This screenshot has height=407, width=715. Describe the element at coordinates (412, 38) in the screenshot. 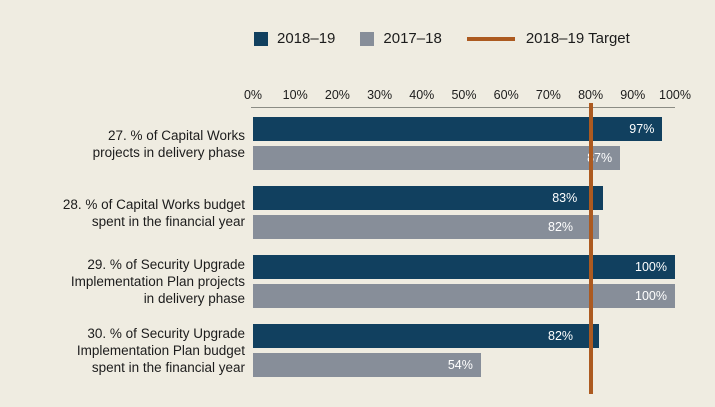

I see `legend-label-2017-18: 2017–18` at that location.